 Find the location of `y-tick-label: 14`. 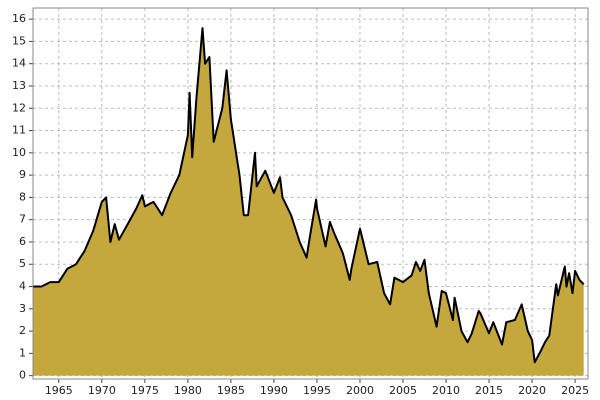

y-tick-label: 14 is located at coordinates (19, 63).